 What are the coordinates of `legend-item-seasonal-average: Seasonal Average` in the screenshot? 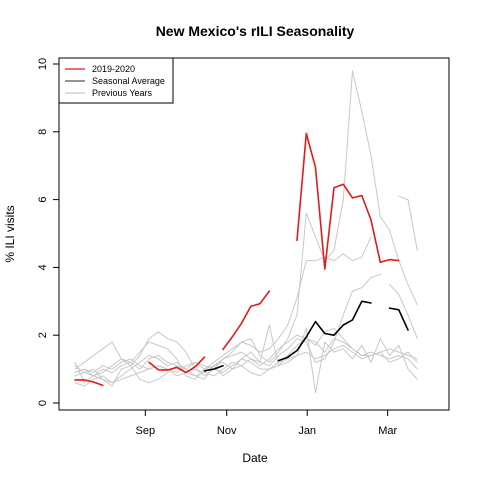 It's located at (115, 81).